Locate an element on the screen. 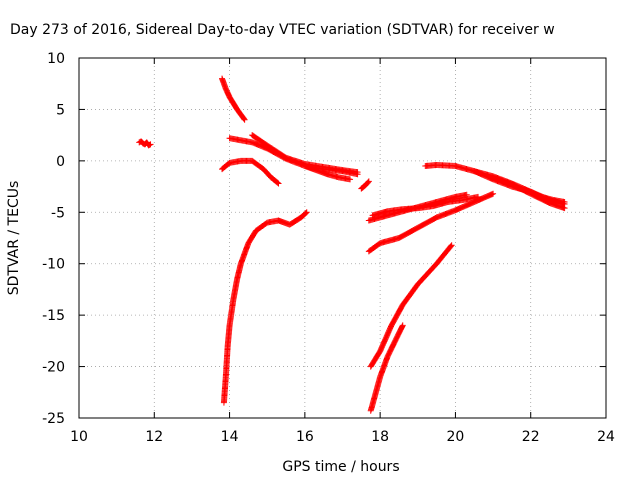  y-tick-label: -10 is located at coordinates (53, 265).